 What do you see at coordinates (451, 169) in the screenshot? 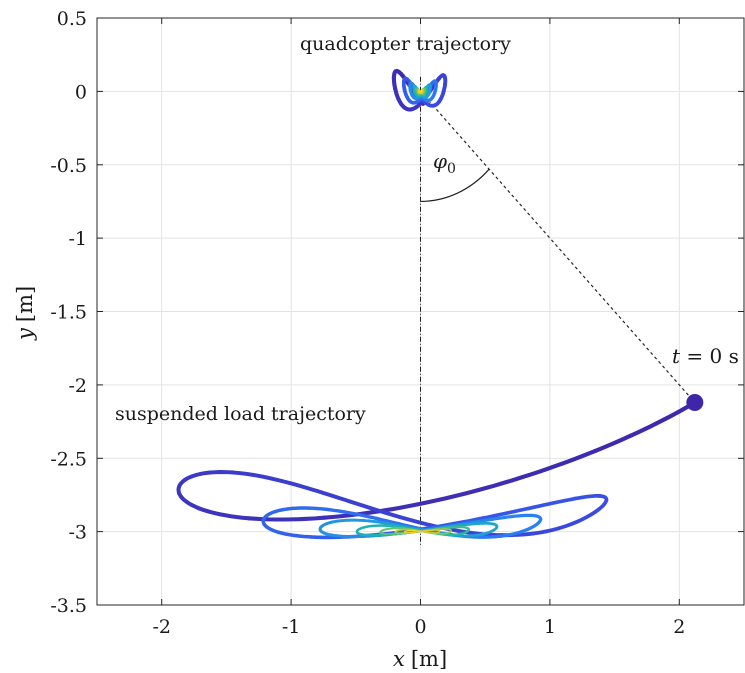
I see `angle-subscript: 0` at bounding box center [451, 169].